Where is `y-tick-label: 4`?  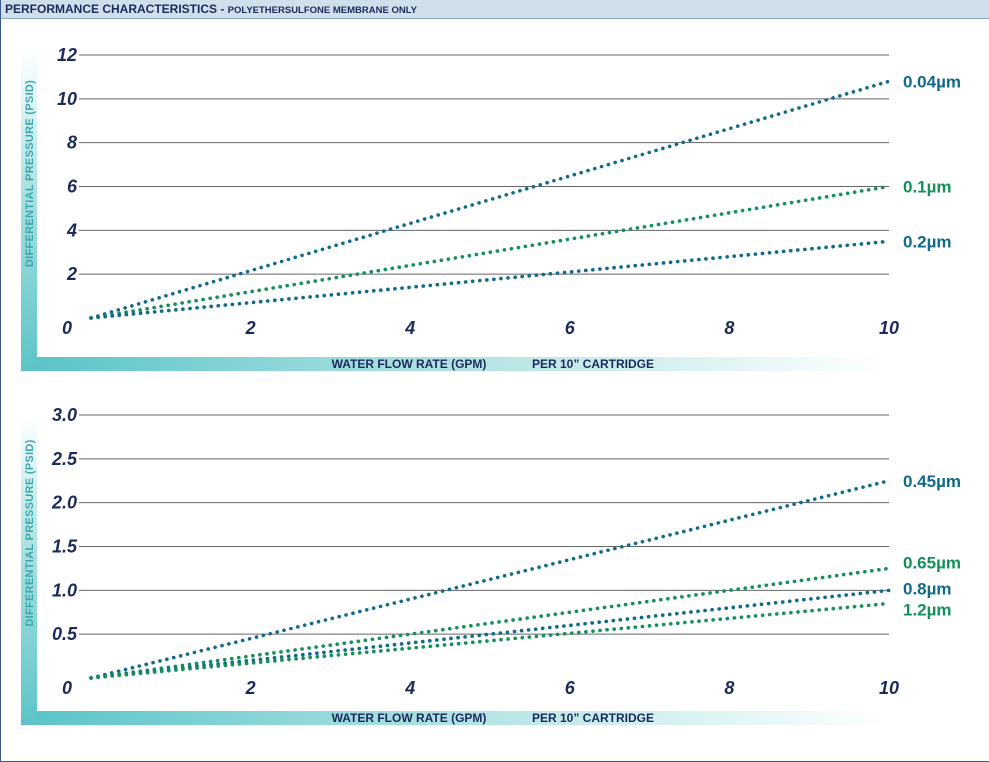
y-tick-label: 4 is located at coordinates (71, 230).